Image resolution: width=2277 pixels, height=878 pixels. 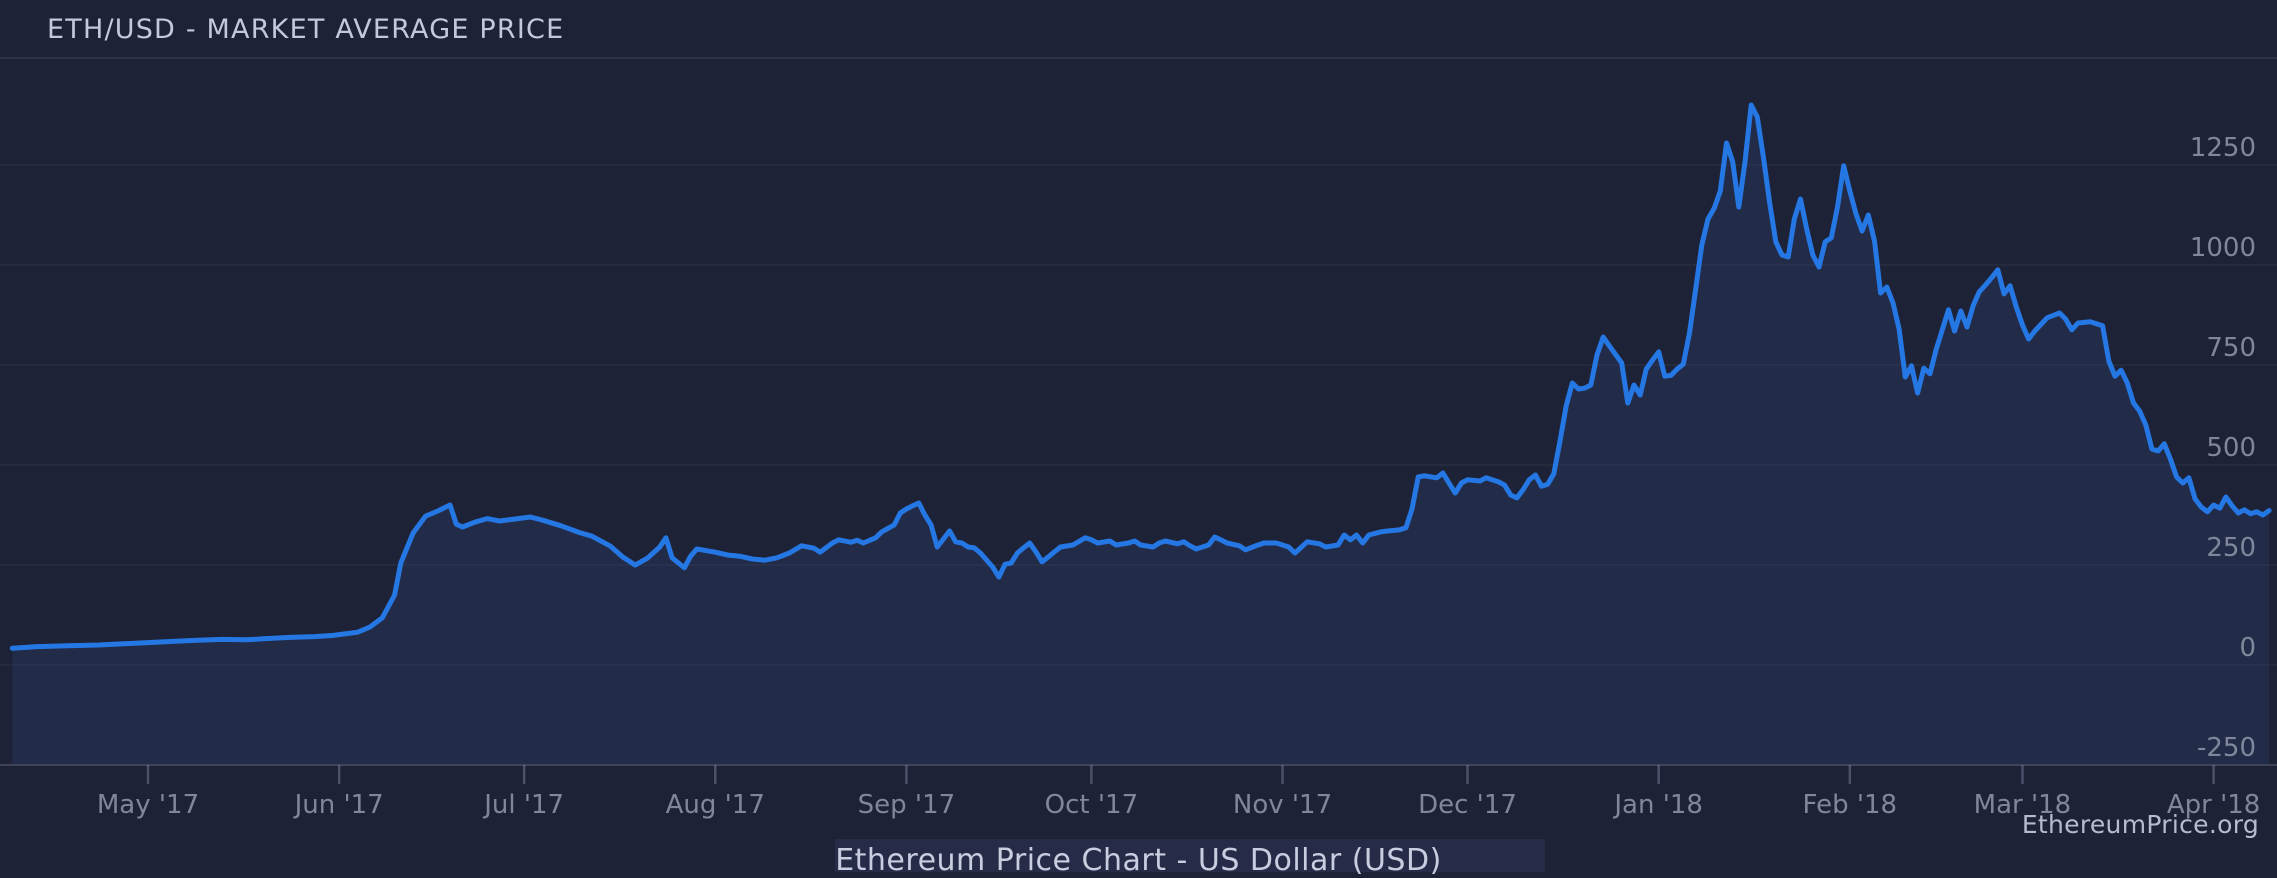 What do you see at coordinates (1138, 58) in the screenshot?
I see `title-divider` at bounding box center [1138, 58].